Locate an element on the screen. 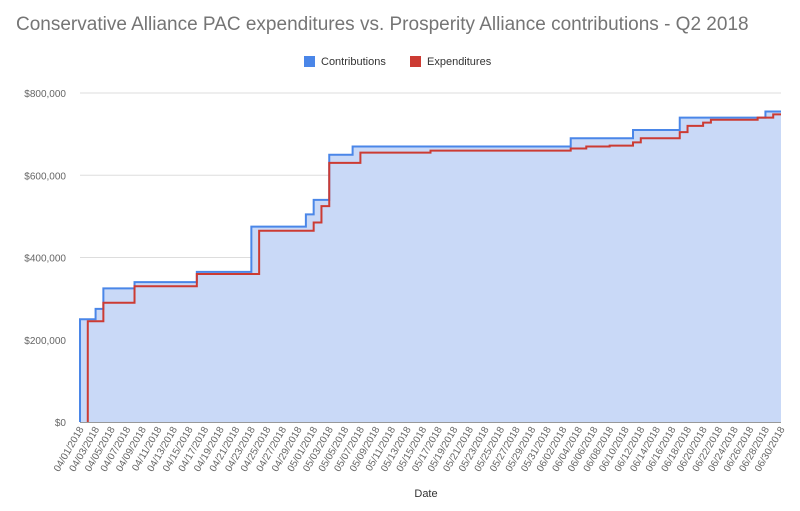  y-tick-label: $400,000 is located at coordinates (45, 259).